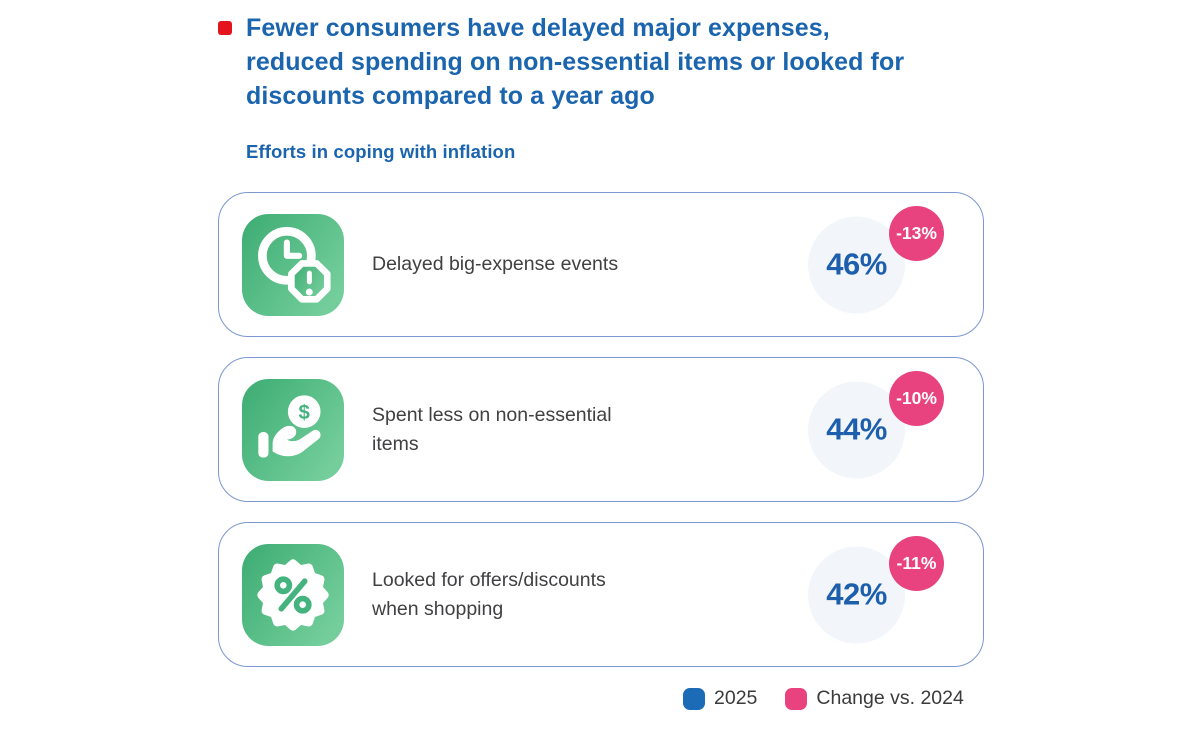 The width and height of the screenshot is (1200, 735). I want to click on card-label: Spent less on non-essential items, so click(492, 429).